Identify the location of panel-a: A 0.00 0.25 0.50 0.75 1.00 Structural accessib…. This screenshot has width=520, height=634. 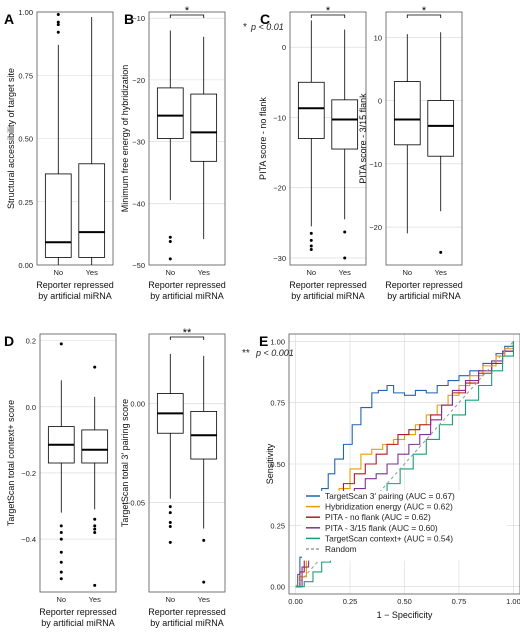
(59, 154).